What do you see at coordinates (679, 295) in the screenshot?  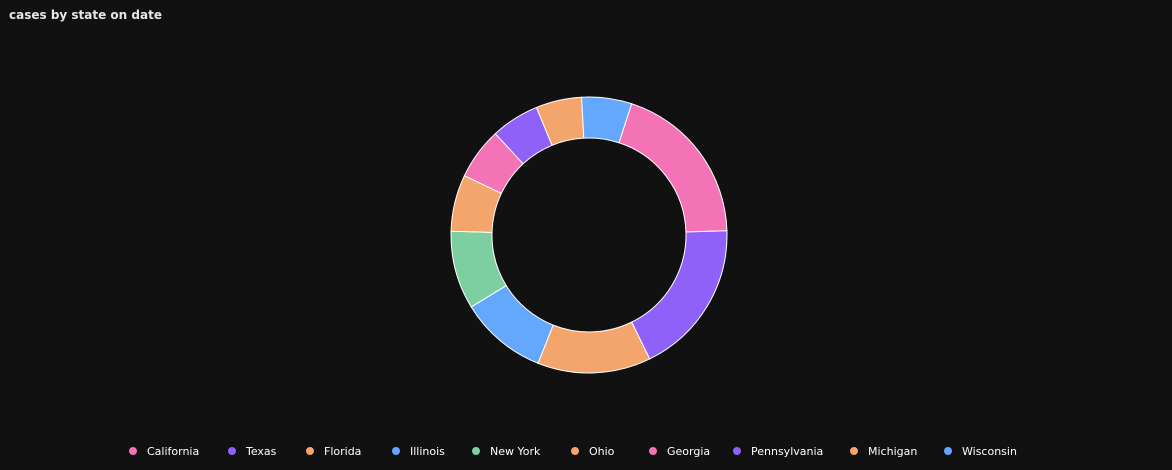 I see `slice-texas` at bounding box center [679, 295].